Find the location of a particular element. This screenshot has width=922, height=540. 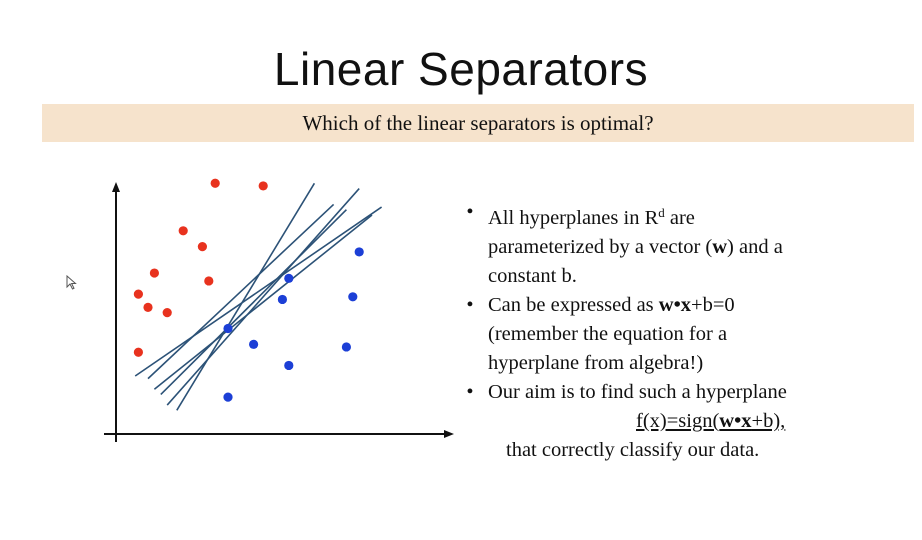

bullet-line: parameterized by a vector (w) and a is located at coordinates (694, 247).